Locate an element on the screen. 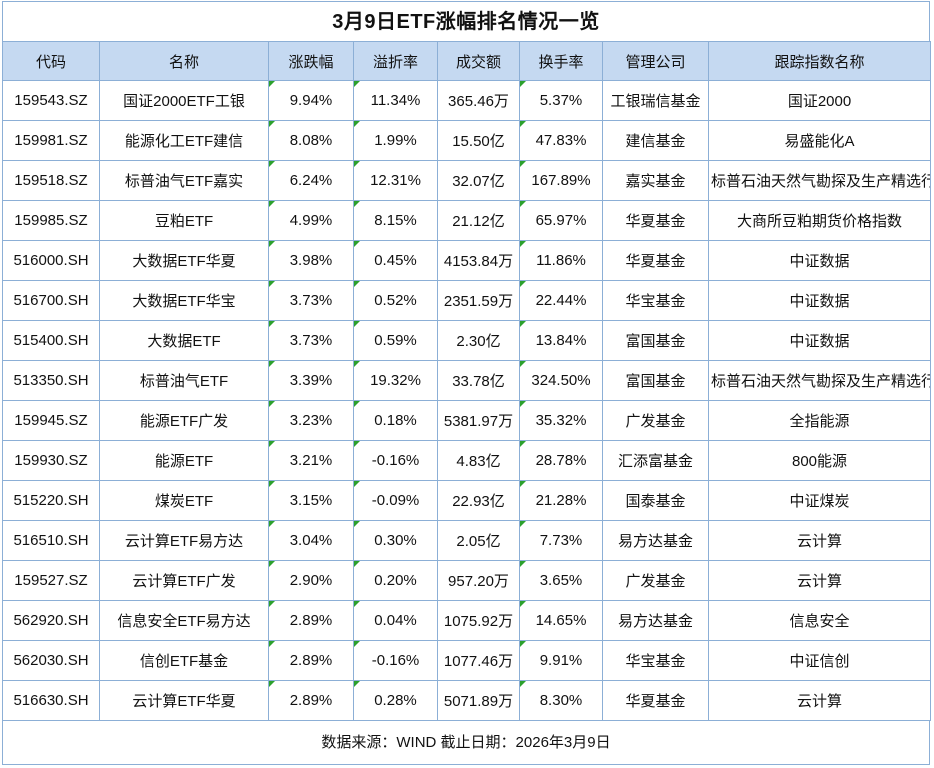 Image resolution: width=934 pixels, height=768 pixels. table-cell: 8.15% is located at coordinates (395, 220).